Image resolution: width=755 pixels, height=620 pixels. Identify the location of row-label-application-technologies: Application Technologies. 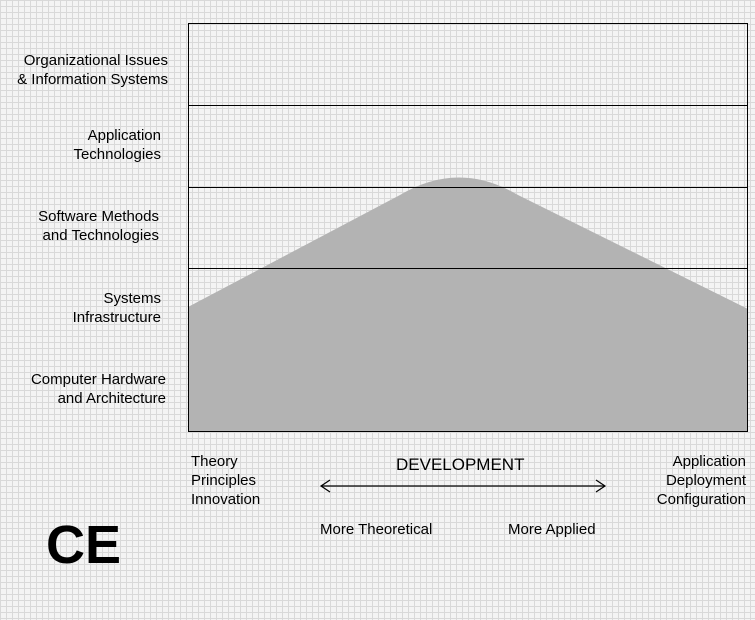
(117, 145).